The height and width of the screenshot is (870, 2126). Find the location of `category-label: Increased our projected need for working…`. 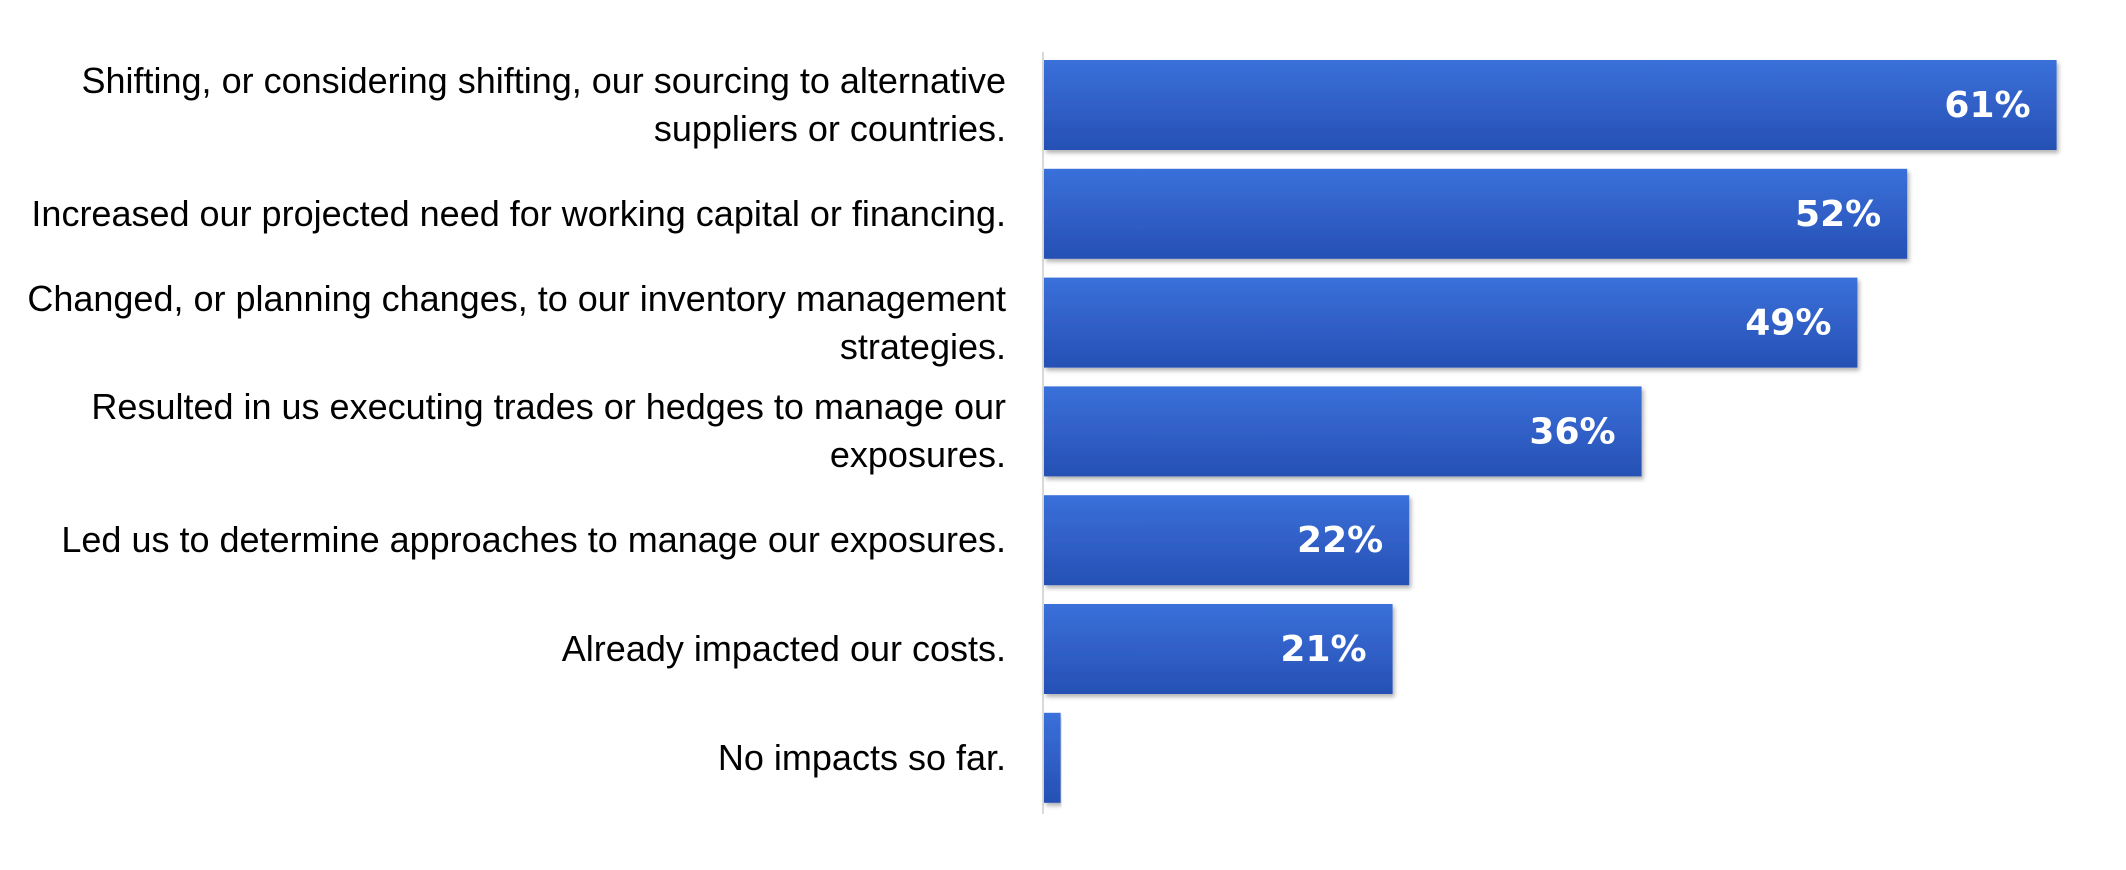

category-label: Increased our projected need for working… is located at coordinates (518, 213).